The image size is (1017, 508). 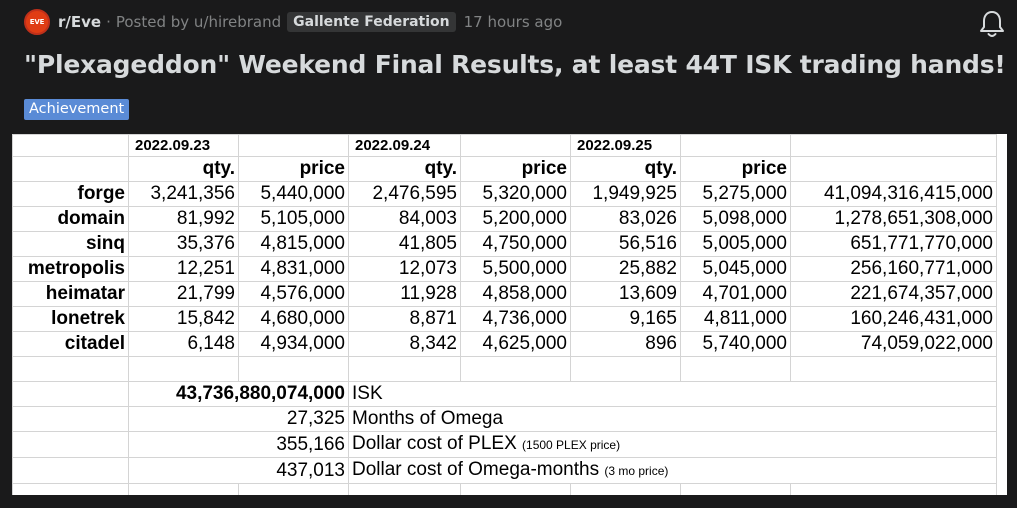 What do you see at coordinates (293, 244) in the screenshot?
I see `price-cell: 4,815,000` at bounding box center [293, 244].